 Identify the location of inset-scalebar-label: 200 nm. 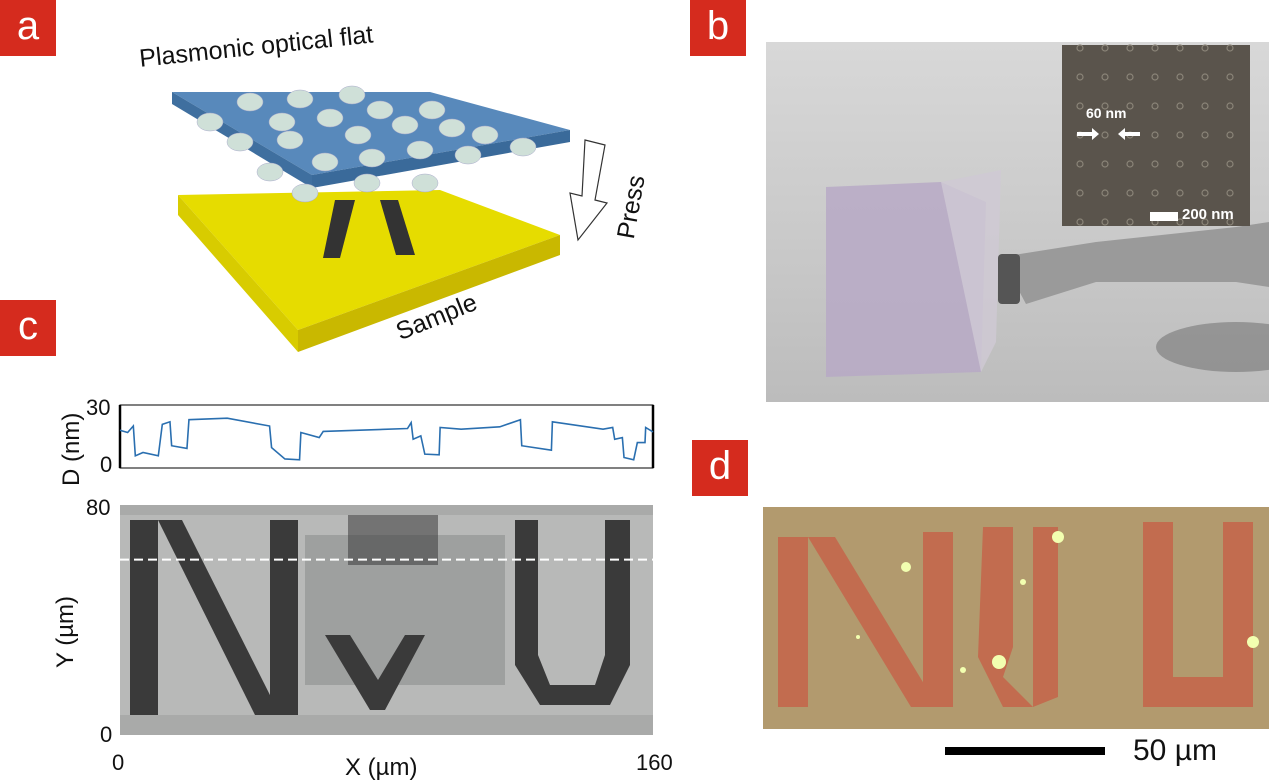
(1208, 214).